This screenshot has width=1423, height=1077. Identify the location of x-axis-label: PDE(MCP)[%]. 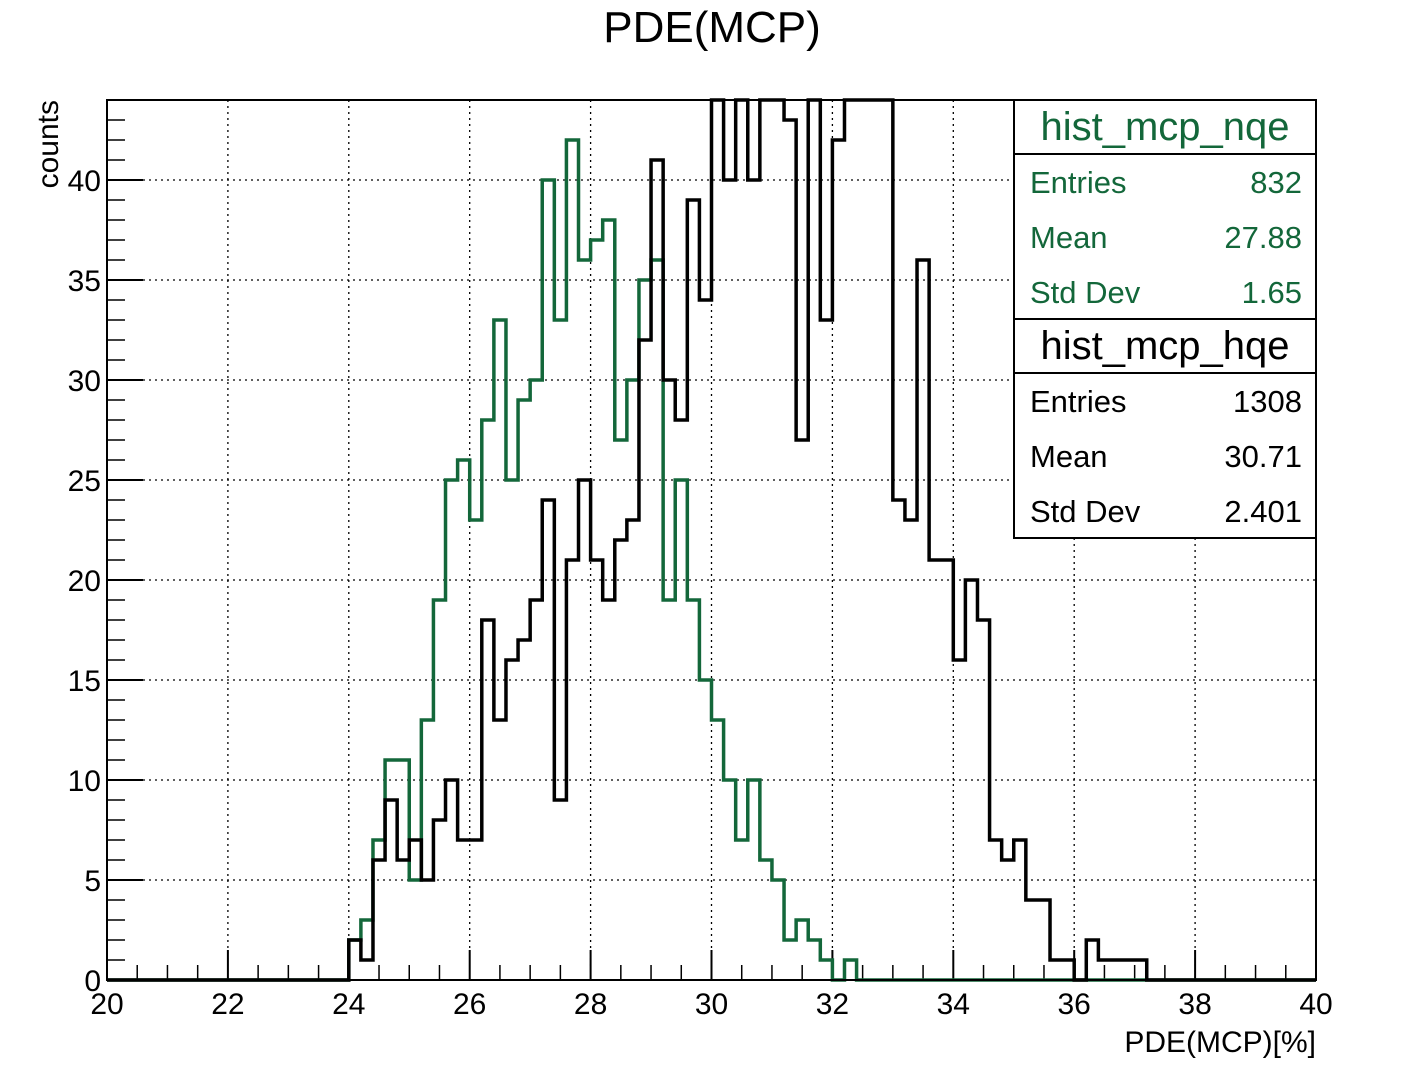
(1220, 1042).